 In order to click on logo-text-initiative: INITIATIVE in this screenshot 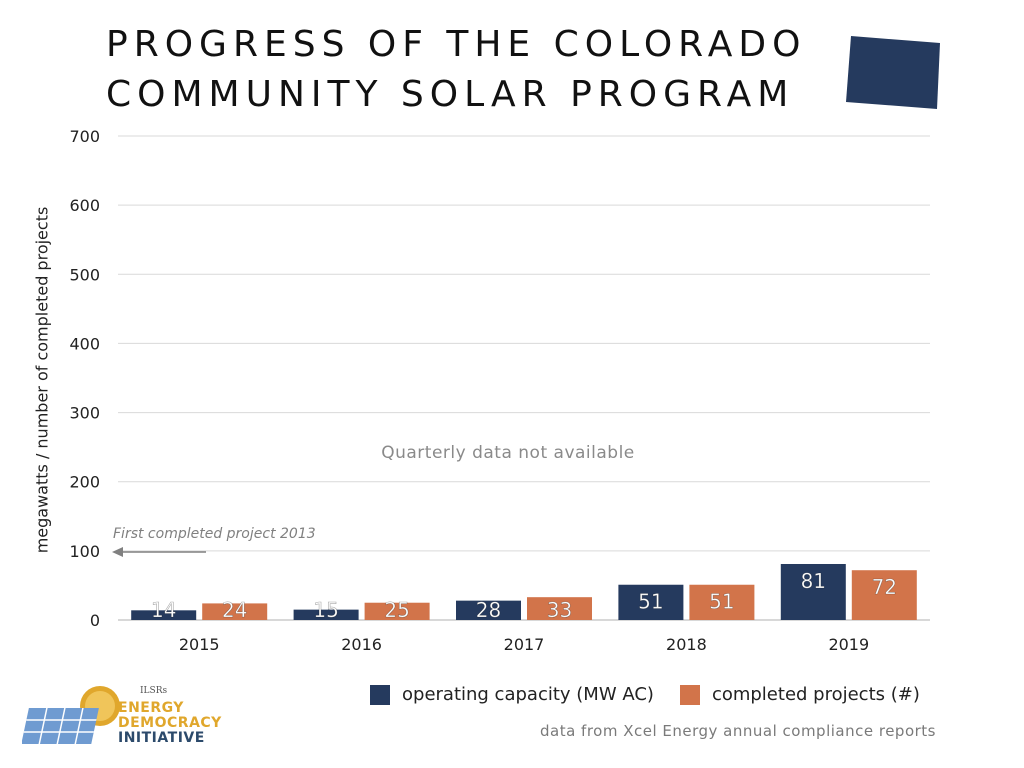, I will do `click(161, 738)`.